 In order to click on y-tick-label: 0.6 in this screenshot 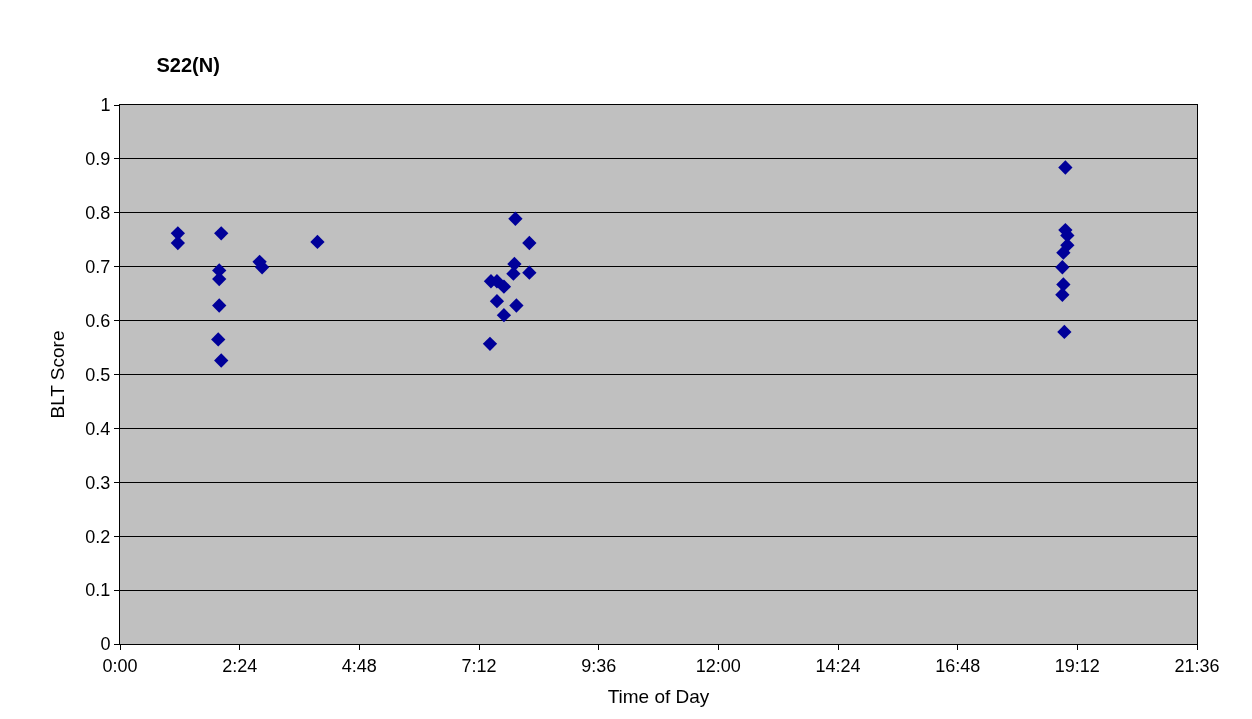, I will do `click(98, 320)`.